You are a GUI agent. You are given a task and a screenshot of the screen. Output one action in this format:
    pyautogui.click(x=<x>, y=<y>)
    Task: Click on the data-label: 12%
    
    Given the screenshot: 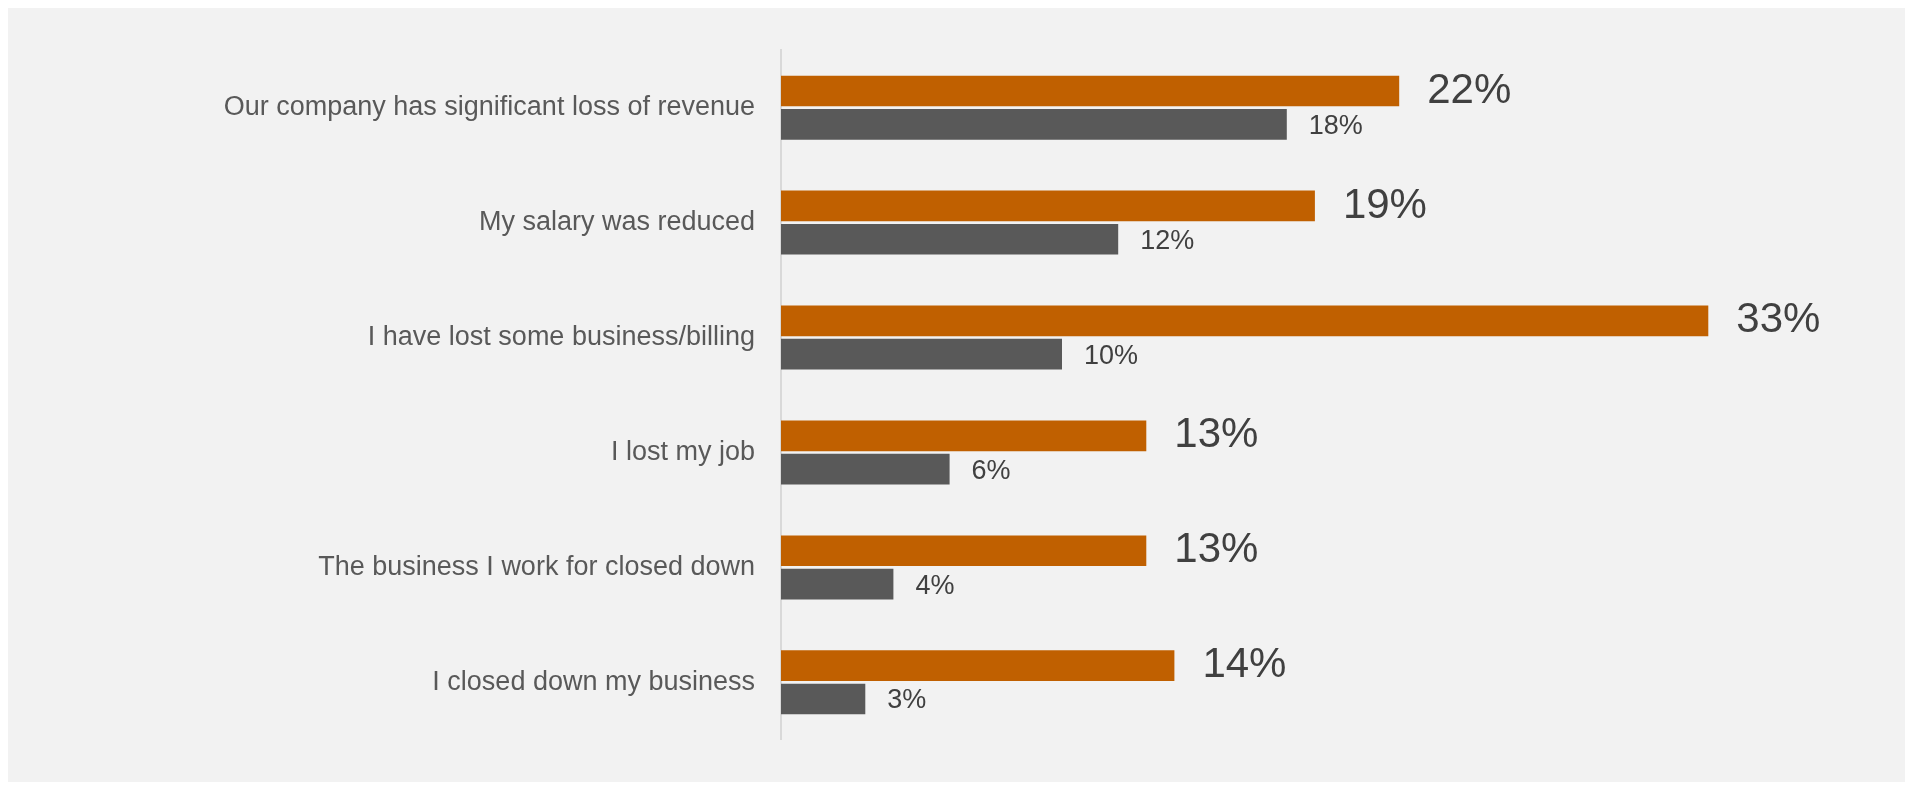 What is the action you would take?
    pyautogui.click(x=1167, y=239)
    